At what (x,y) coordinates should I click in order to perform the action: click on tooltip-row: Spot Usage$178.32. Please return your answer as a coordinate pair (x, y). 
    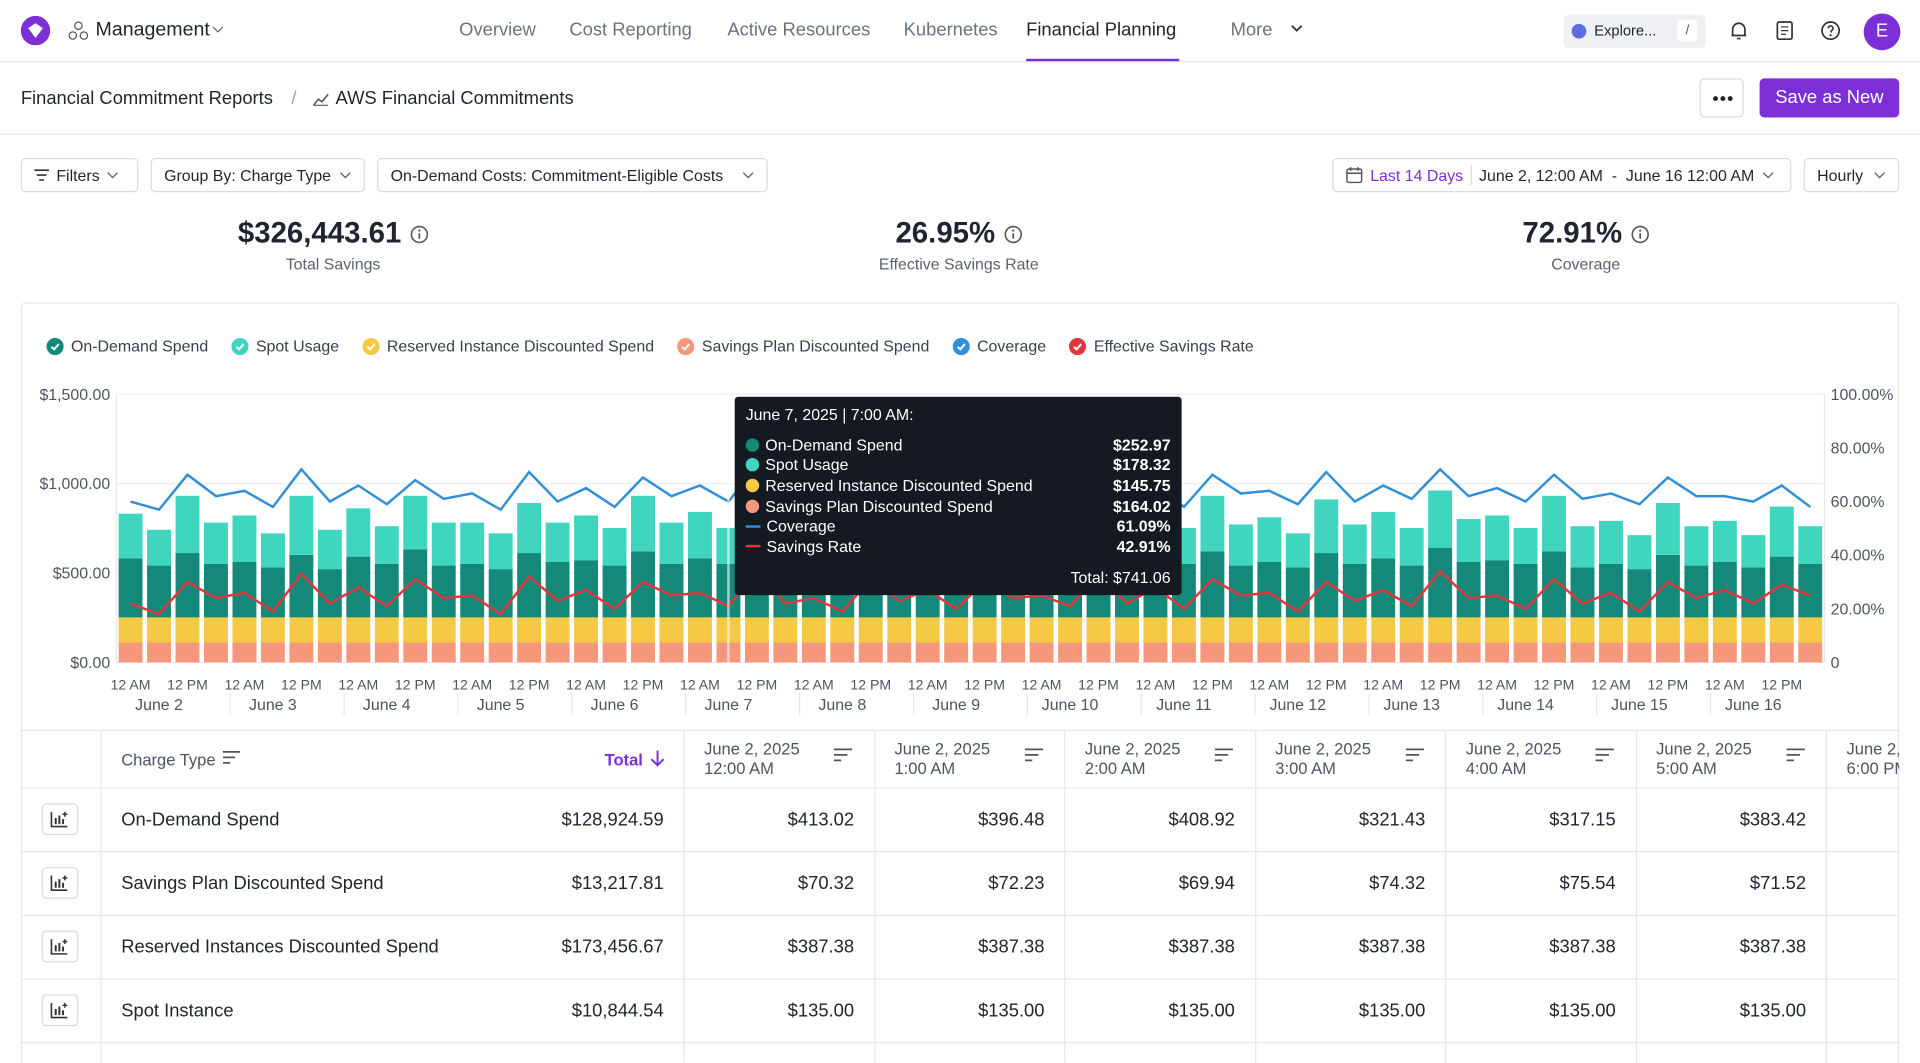
    Looking at the image, I should click on (958, 465).